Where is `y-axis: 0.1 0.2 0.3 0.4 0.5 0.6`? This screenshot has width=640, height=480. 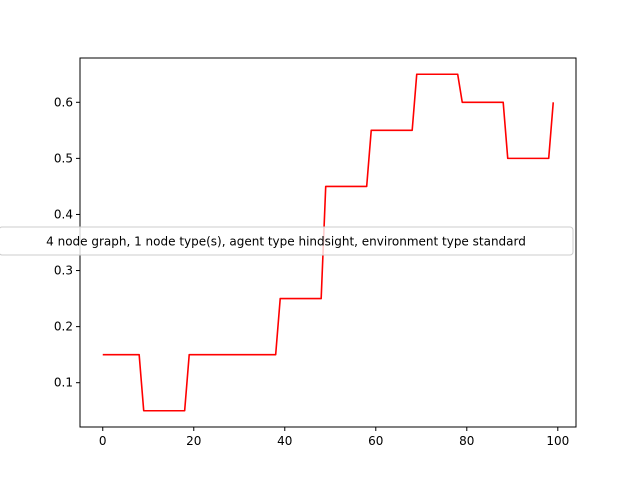
y-axis: 0.1 0.2 0.3 0.4 0.5 0.6 is located at coordinates (67, 242).